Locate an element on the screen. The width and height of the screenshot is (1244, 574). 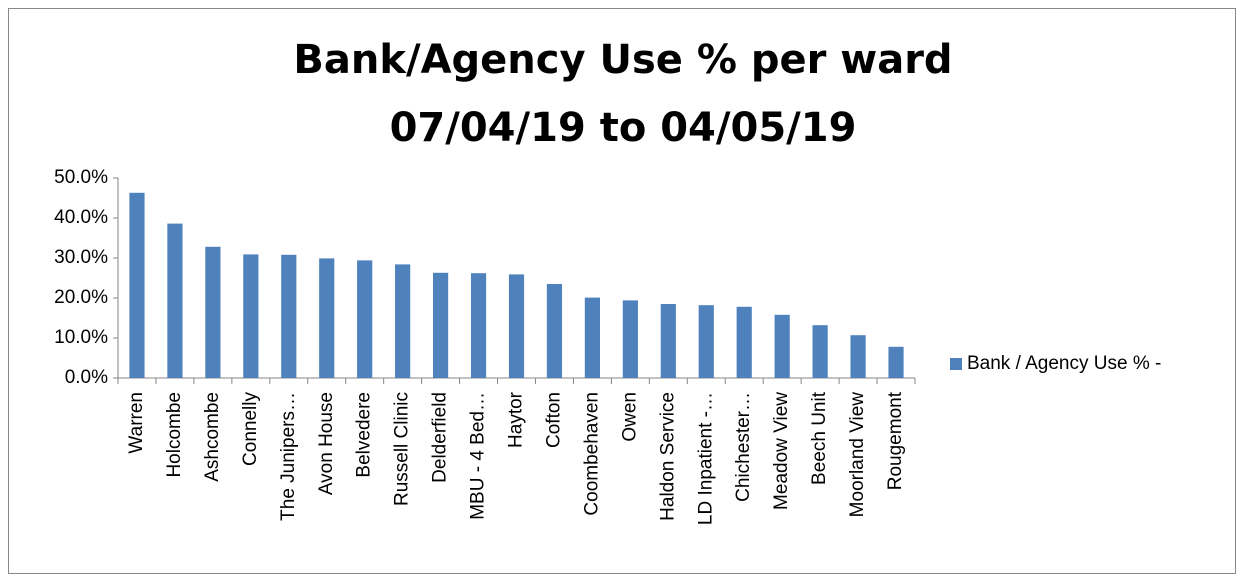
x-tick-label: Russell Clinic is located at coordinates (402, 449).